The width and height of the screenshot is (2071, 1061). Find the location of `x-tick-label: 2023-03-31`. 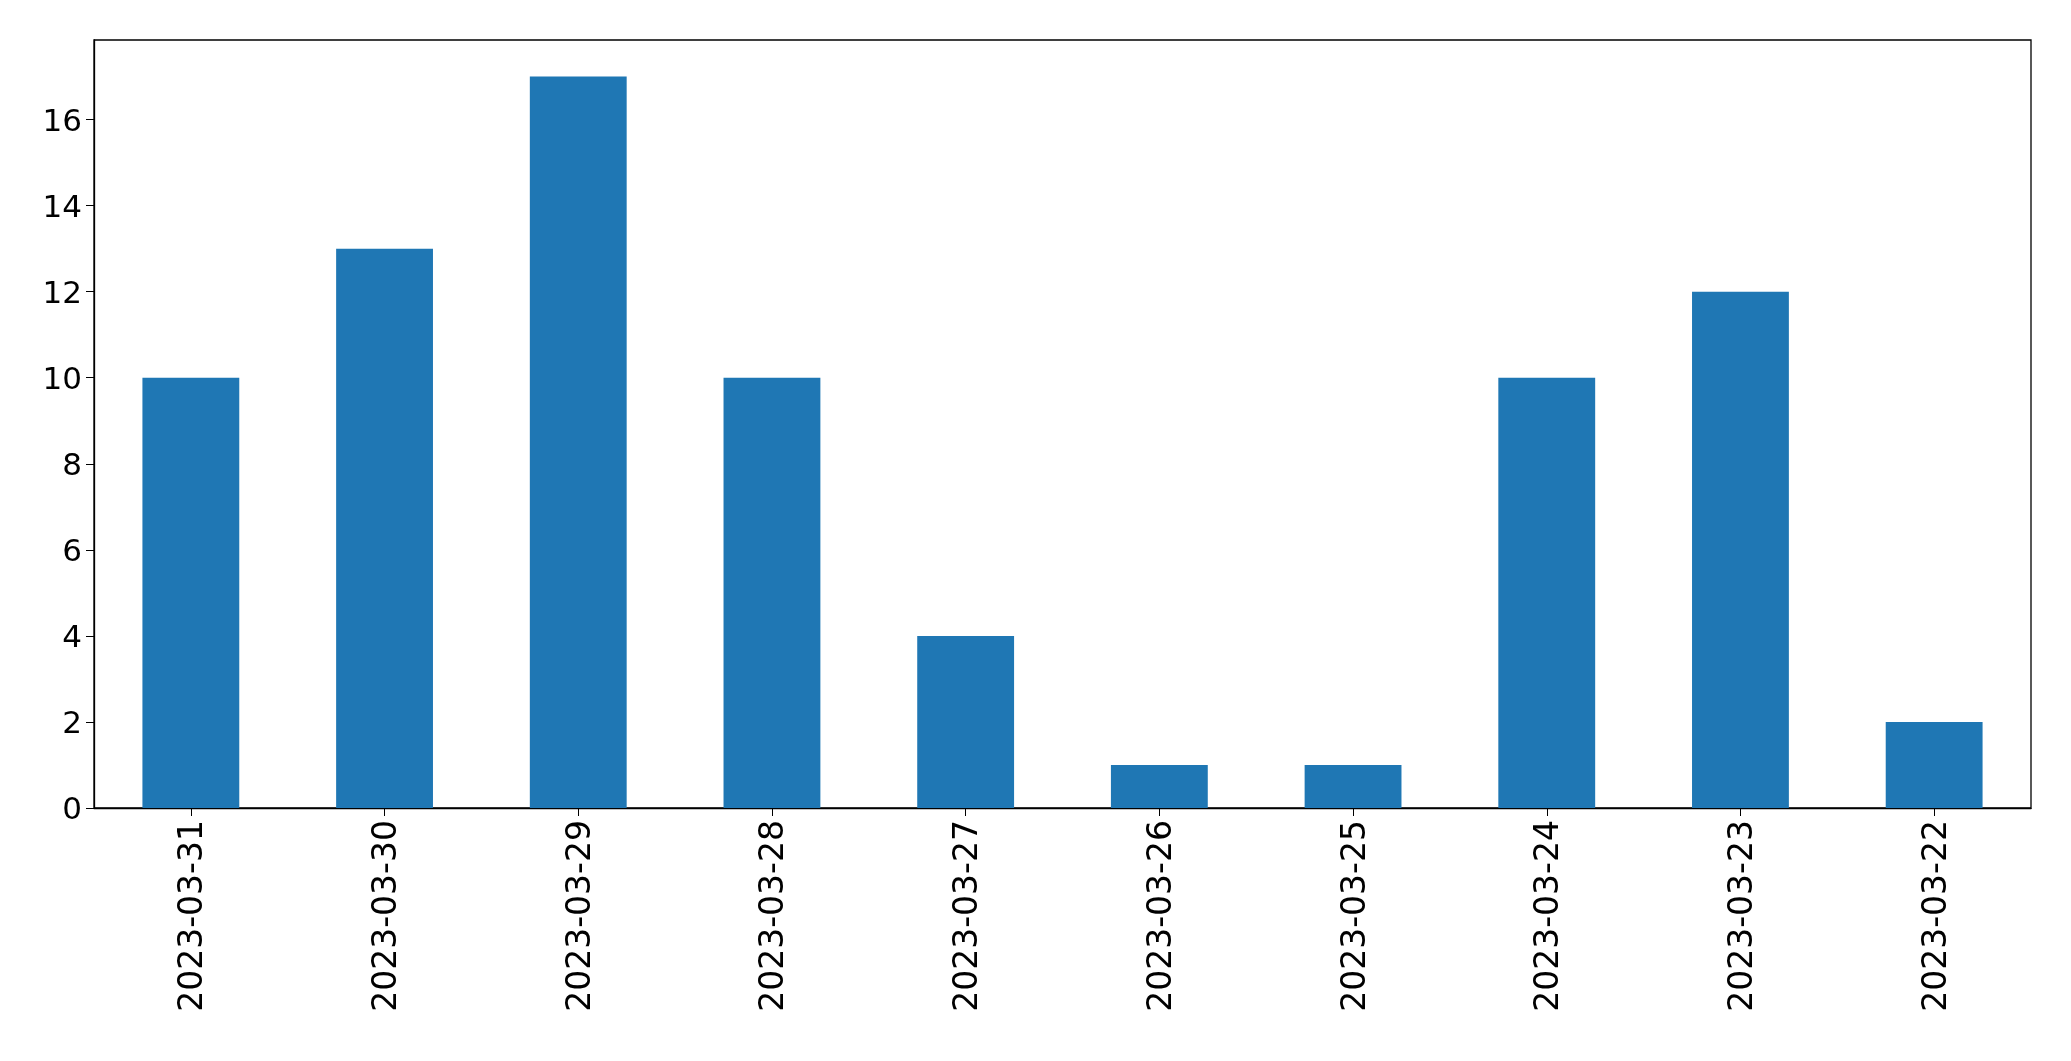

x-tick-label: 2023-03-31 is located at coordinates (191, 916).